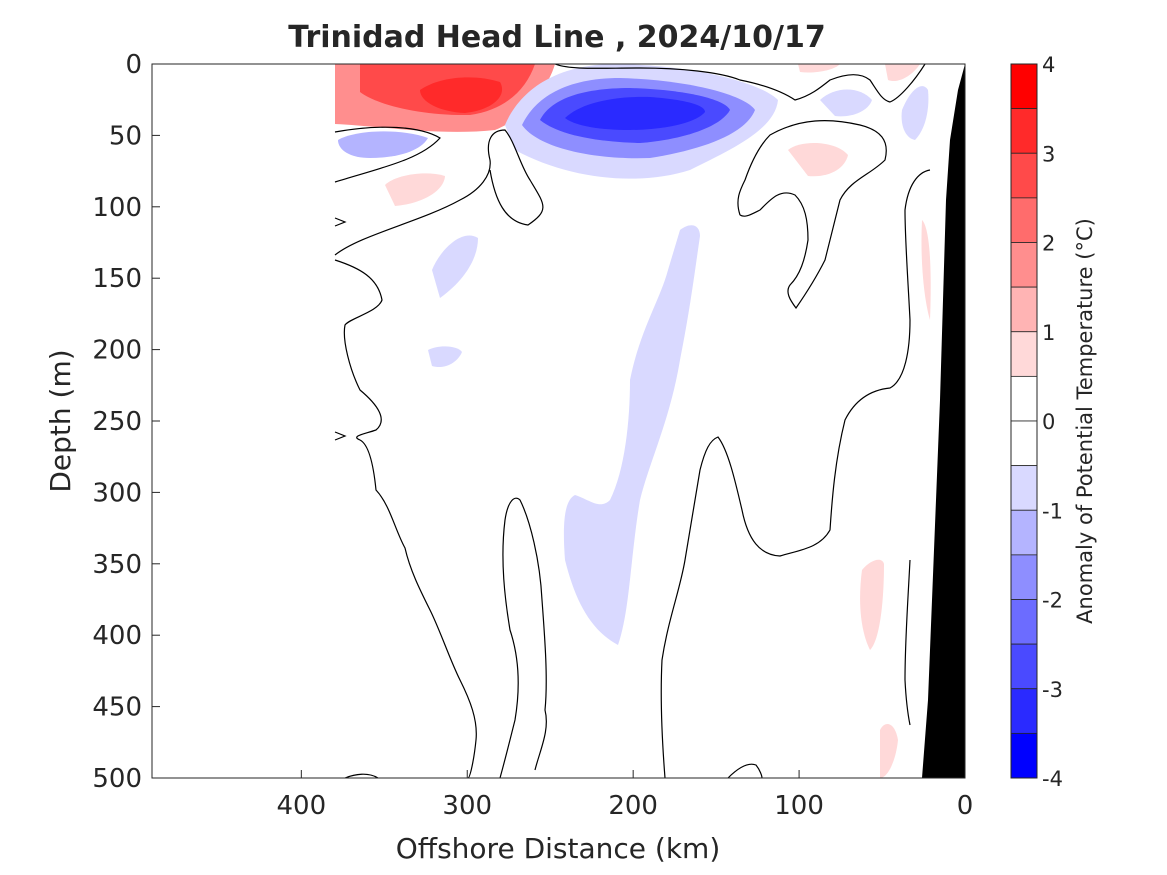 The width and height of the screenshot is (1167, 875). I want to click on colorbar-tick-label: 3, so click(1048, 154).